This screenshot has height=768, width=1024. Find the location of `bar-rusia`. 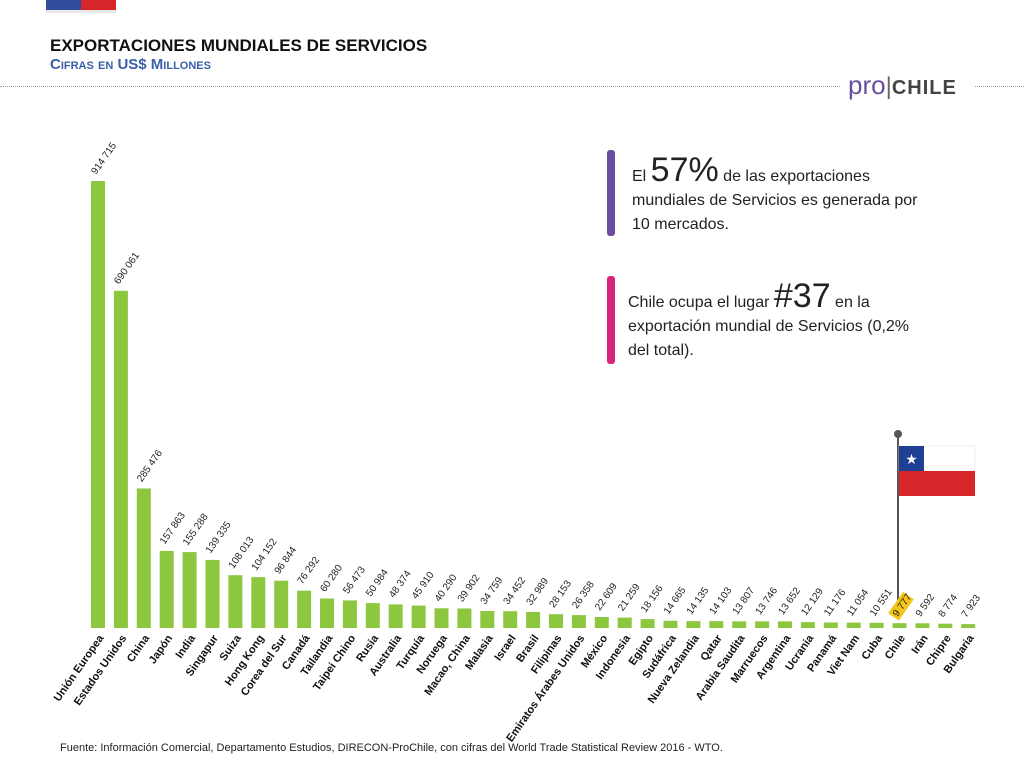

bar-rusia is located at coordinates (372, 615).